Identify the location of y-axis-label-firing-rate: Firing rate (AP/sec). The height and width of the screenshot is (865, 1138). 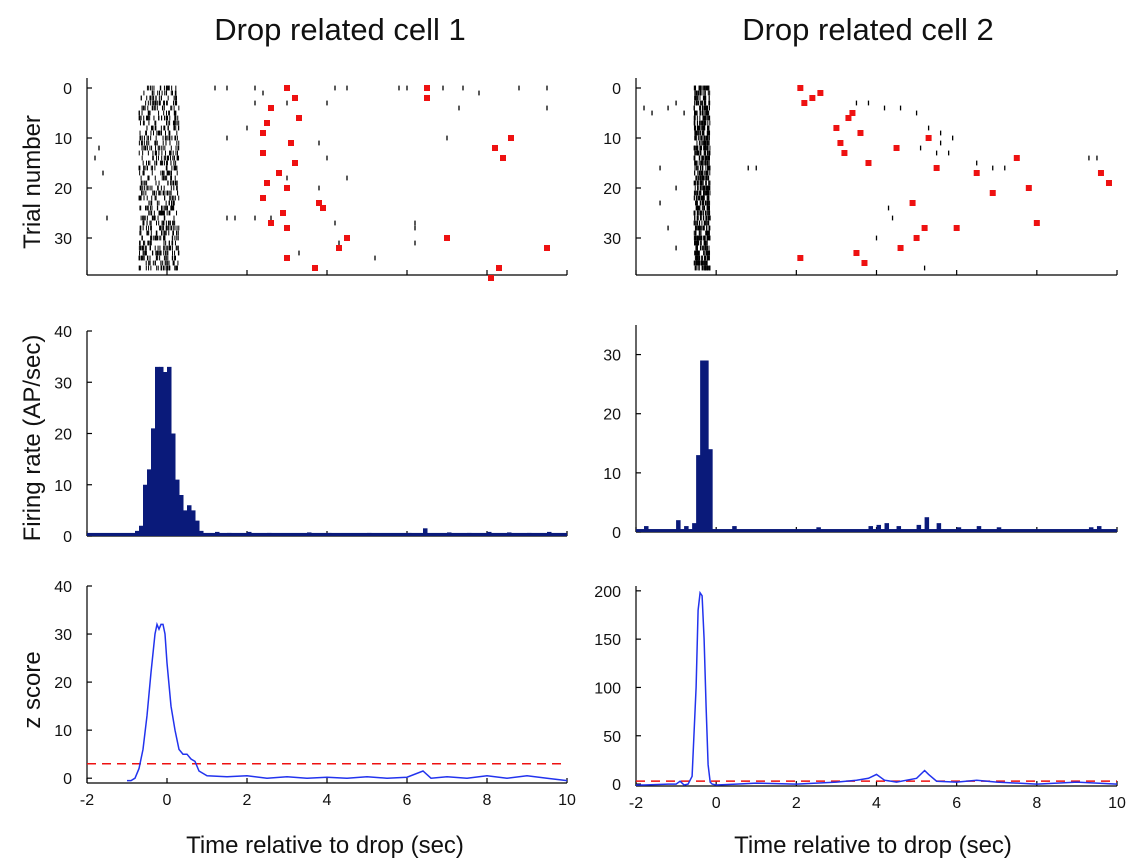
(32, 438).